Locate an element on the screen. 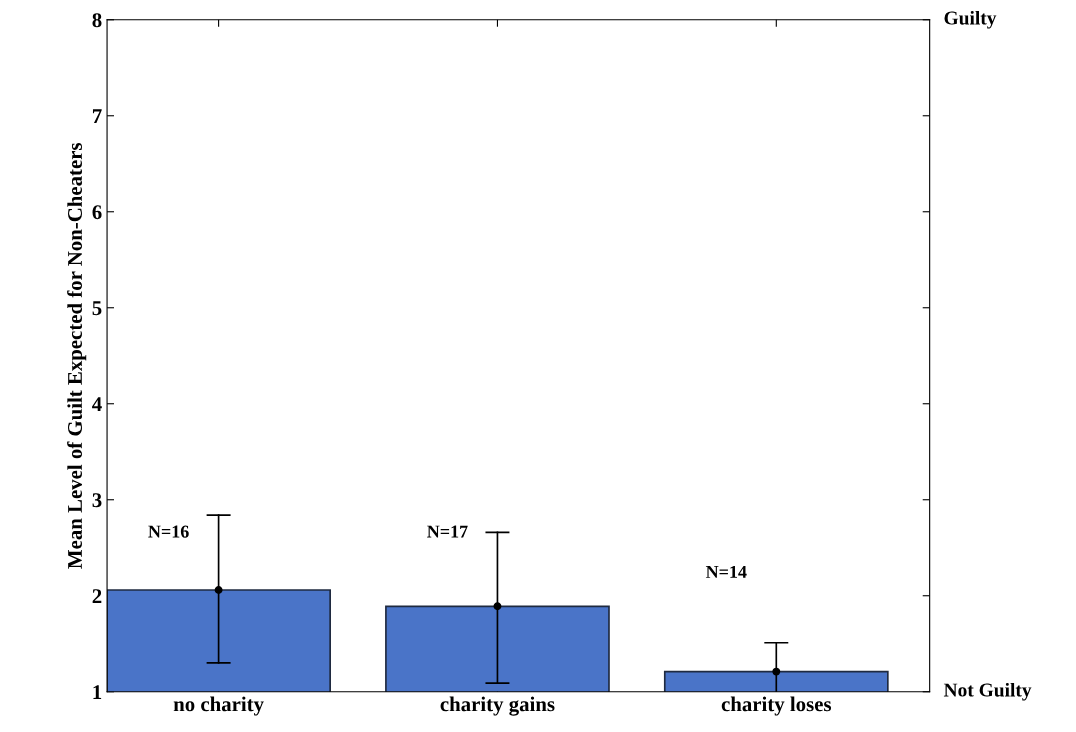 The height and width of the screenshot is (732, 1076). text: Not Guilty is located at coordinates (987, 691).